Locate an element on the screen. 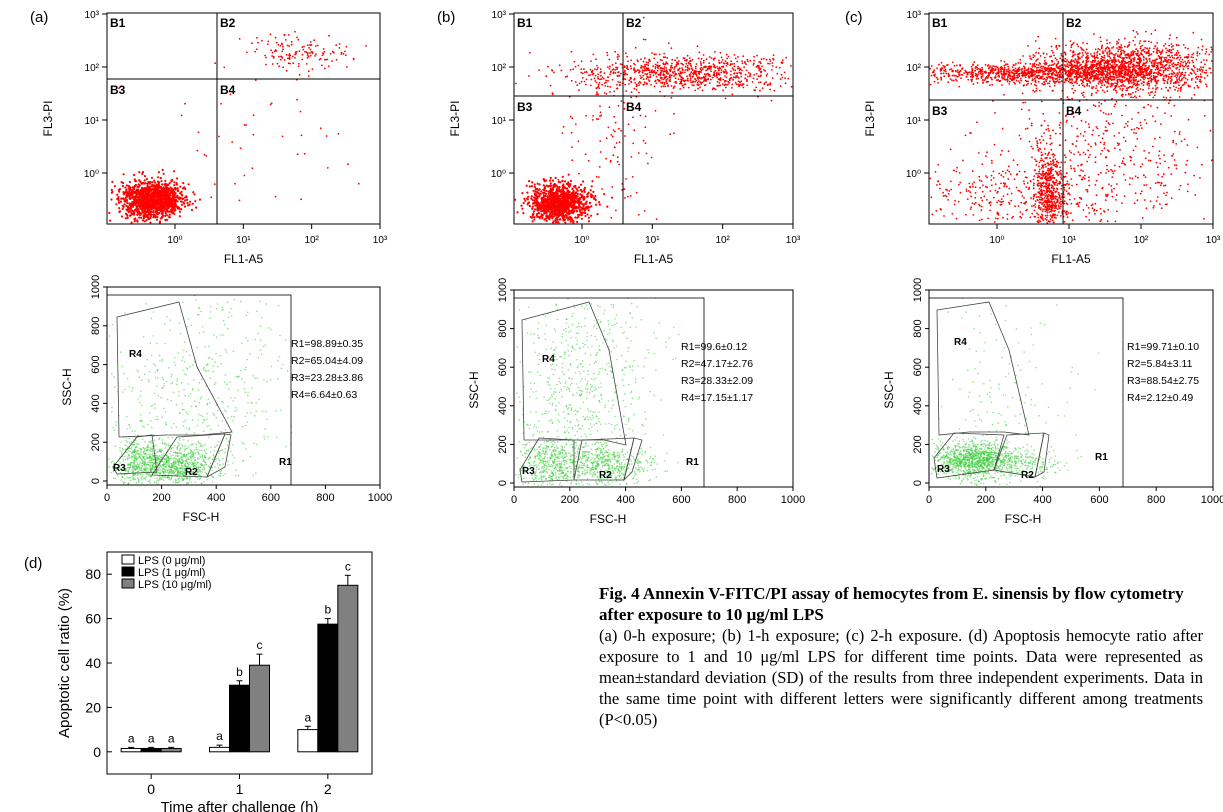  x-tick-label: 10¹ is located at coordinates (243, 240).